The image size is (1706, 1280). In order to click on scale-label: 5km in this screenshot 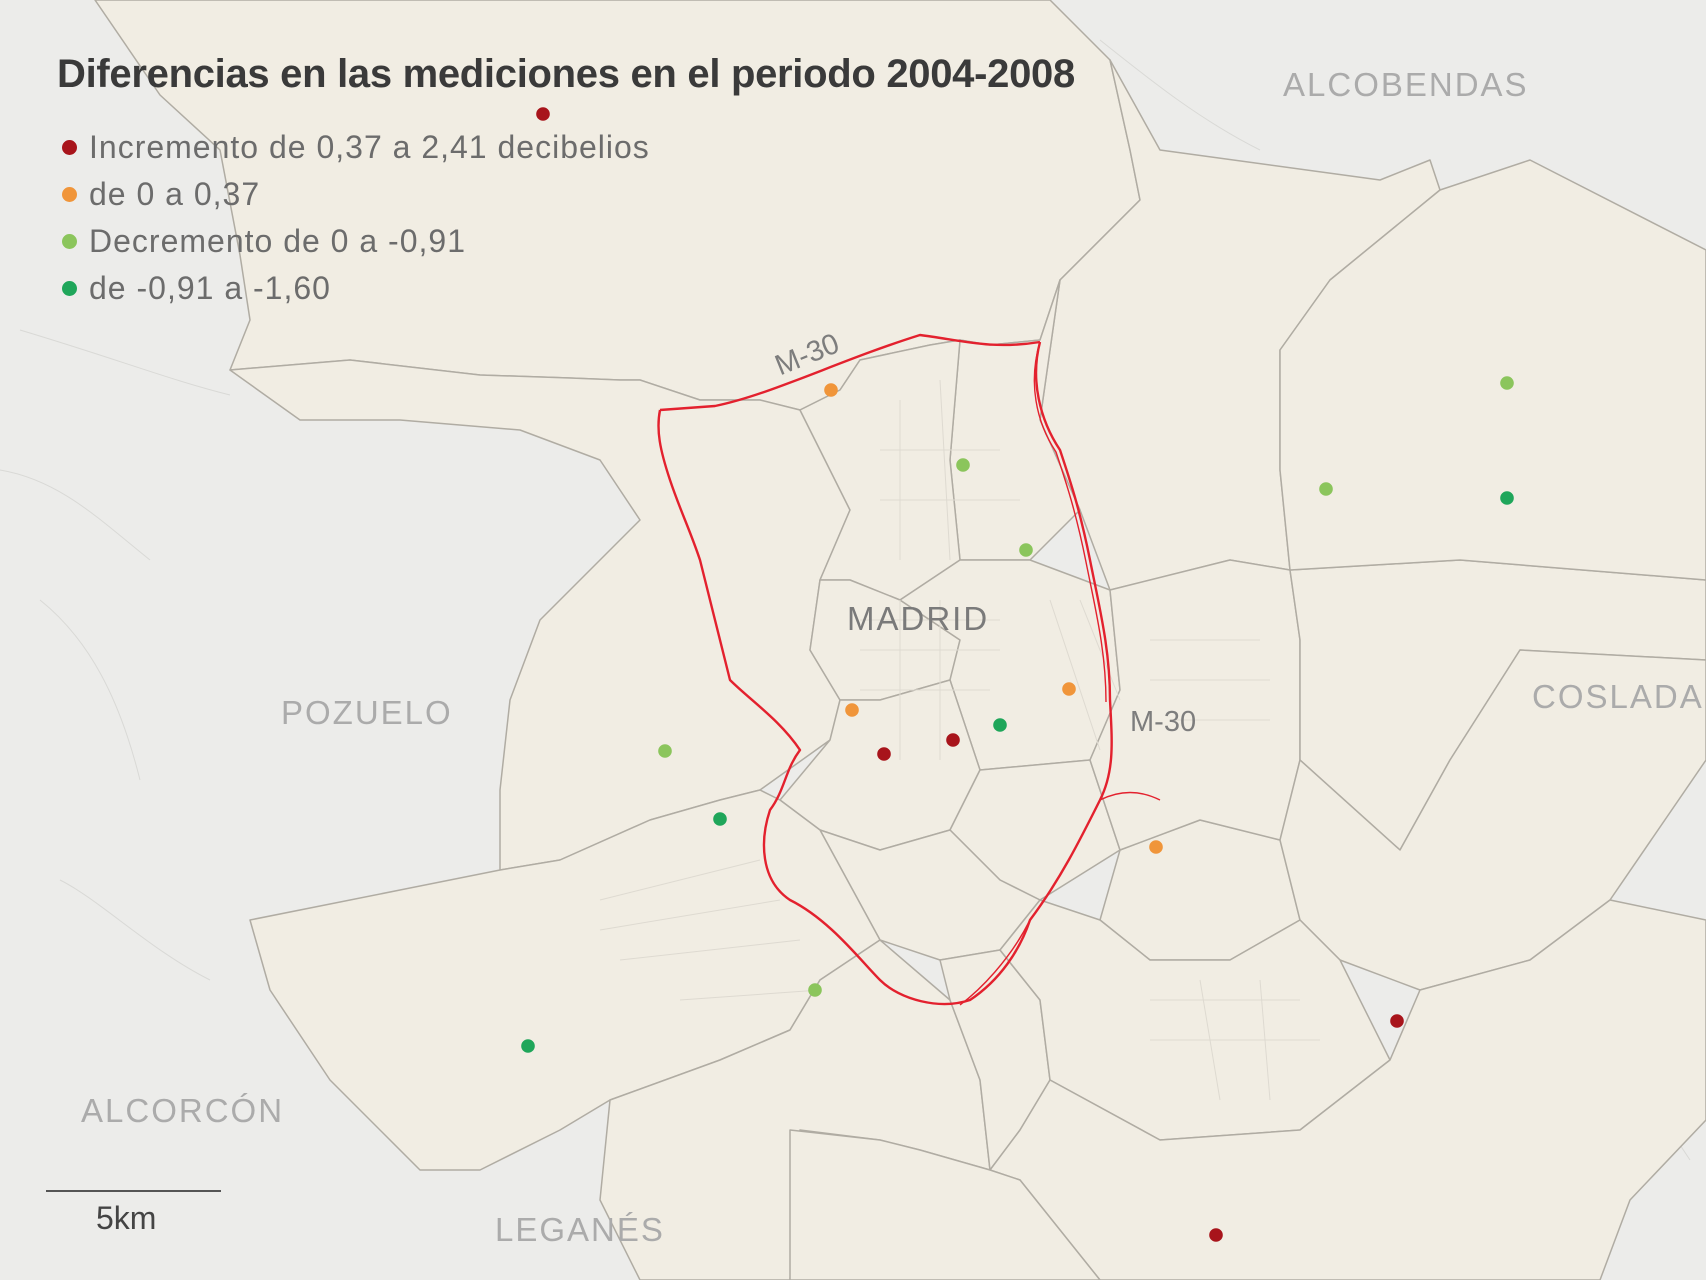, I will do `click(126, 1218)`.